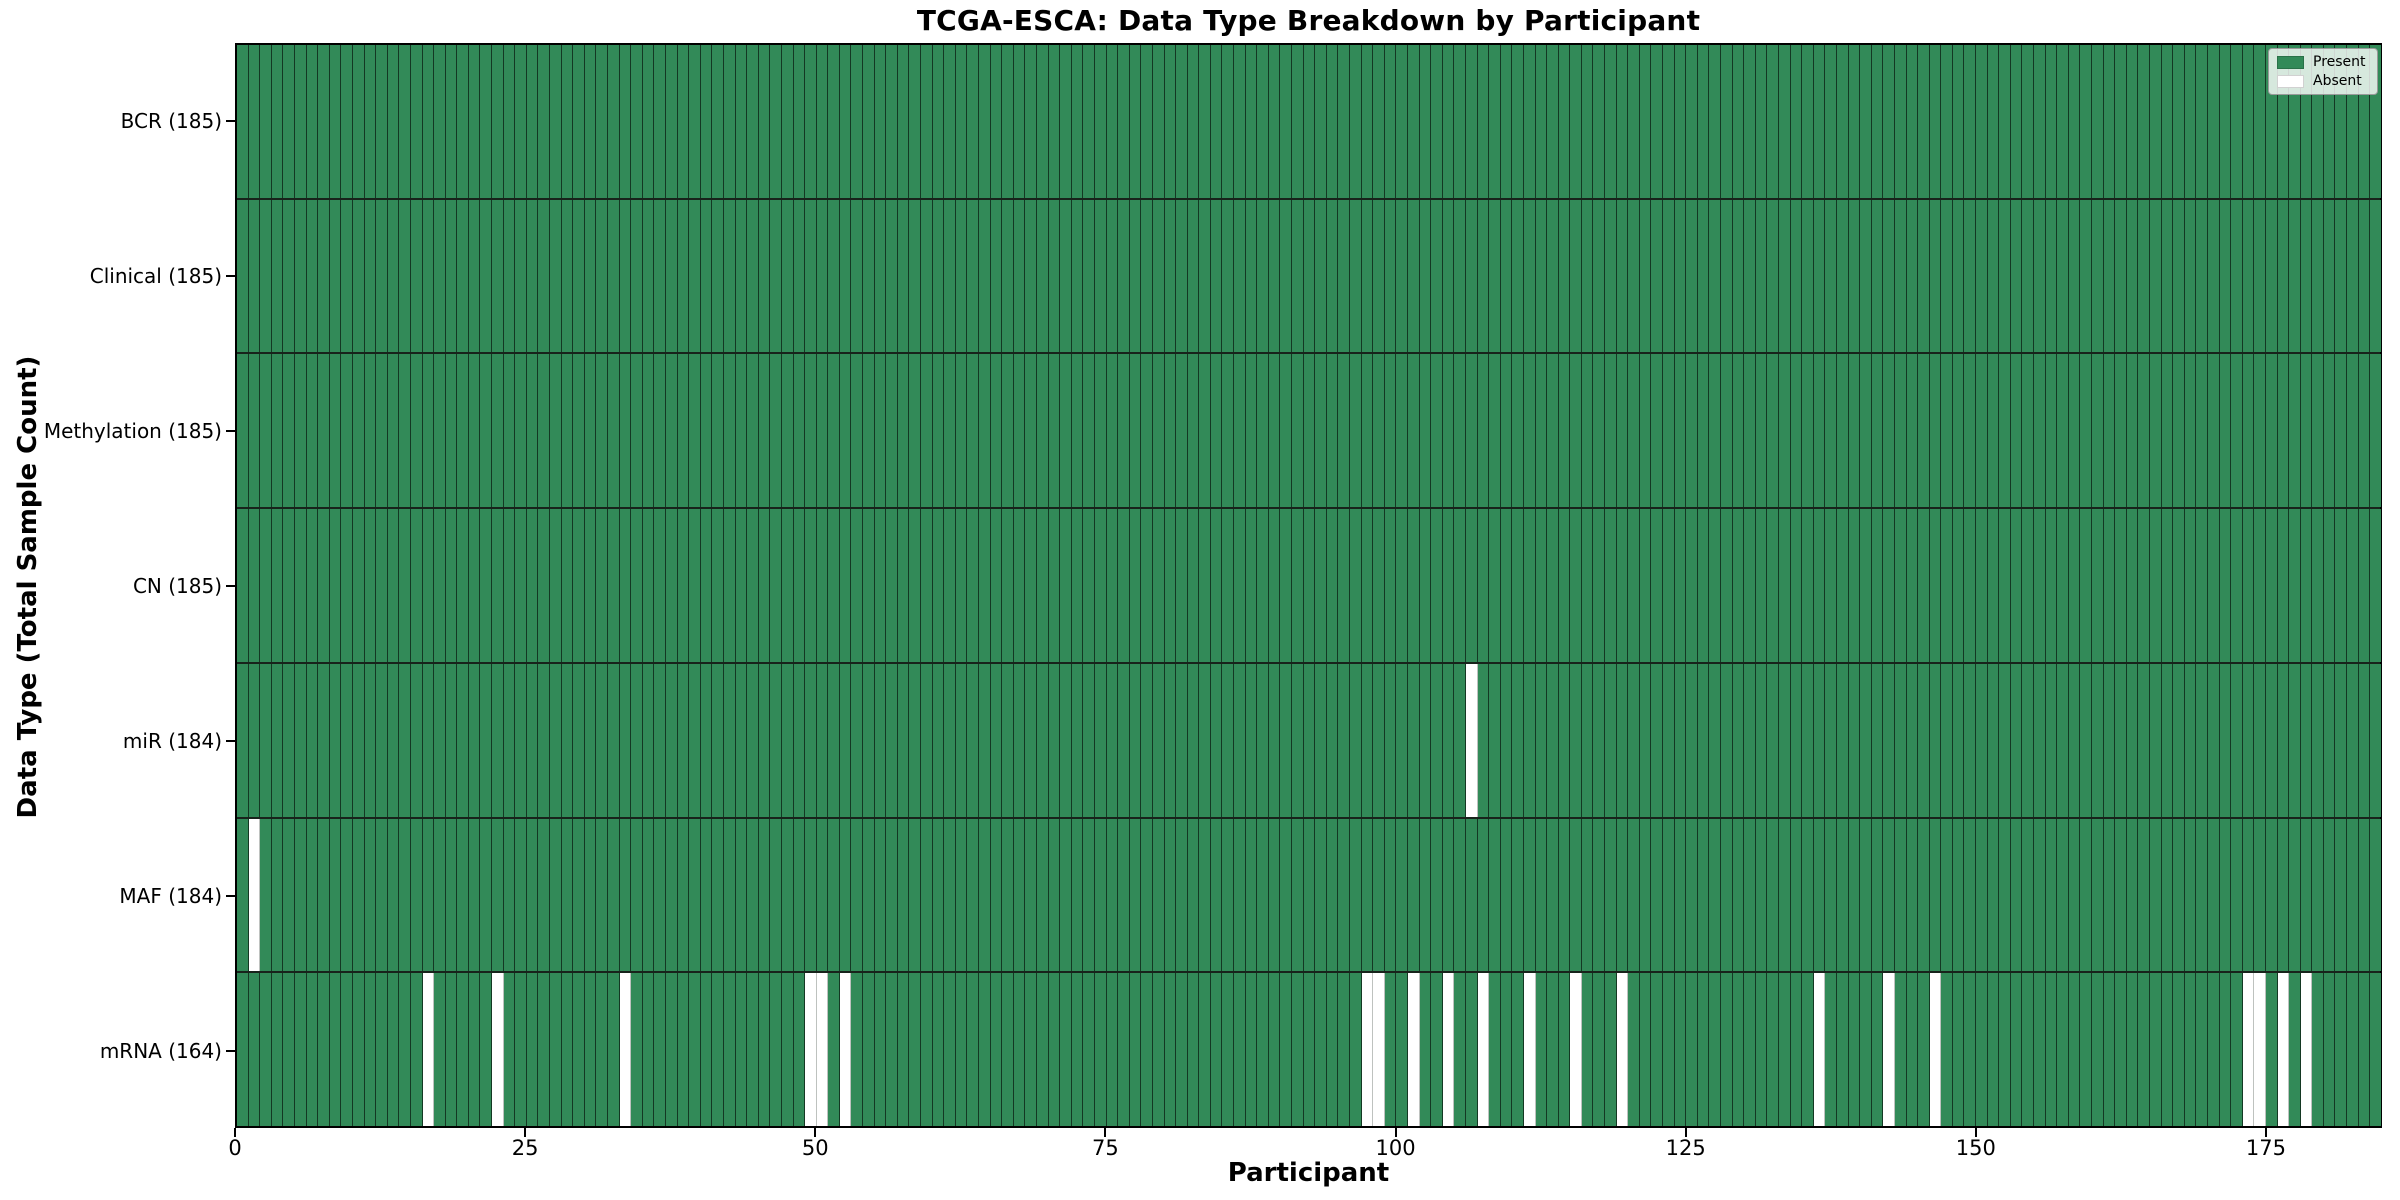 This screenshot has height=1200, width=2400. I want to click on y-tick-label-mrna: mRNA (164), so click(160, 1050).